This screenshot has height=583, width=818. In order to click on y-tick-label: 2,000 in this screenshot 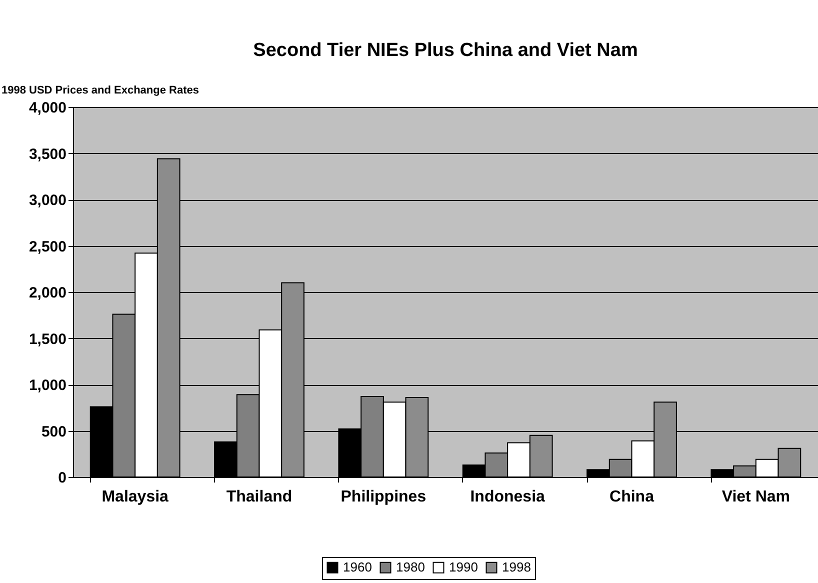, I will do `click(47, 293)`.